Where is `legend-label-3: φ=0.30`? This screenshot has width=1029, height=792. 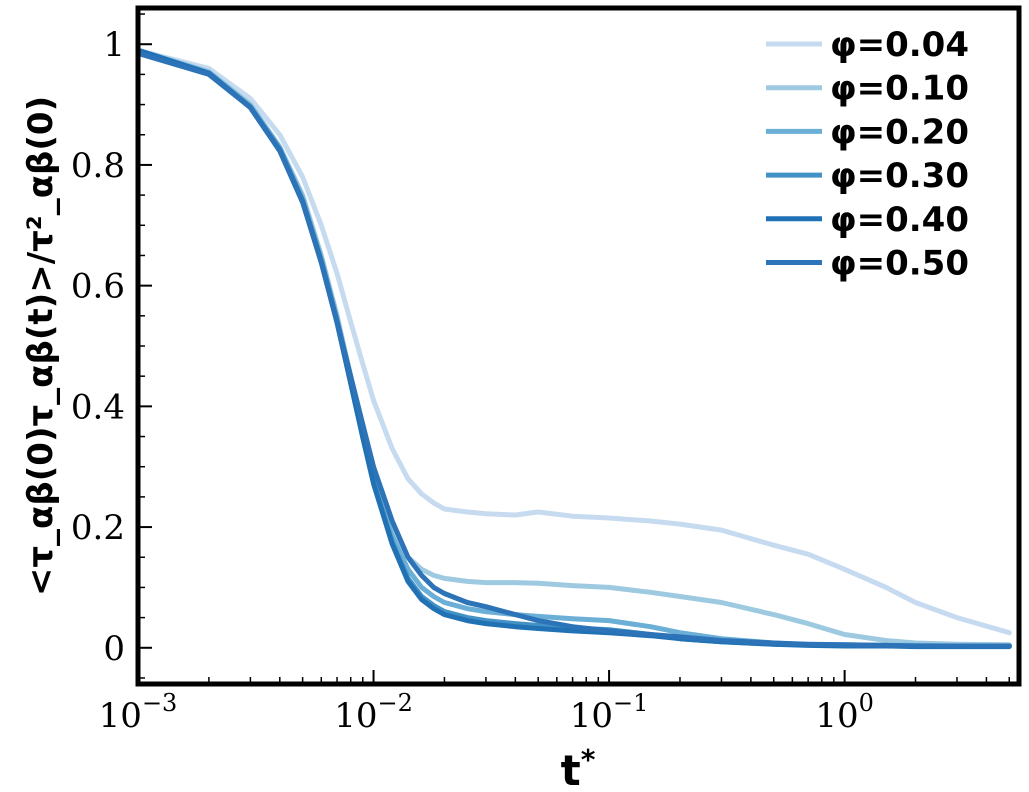
legend-label-3: φ=0.30 is located at coordinates (899, 176).